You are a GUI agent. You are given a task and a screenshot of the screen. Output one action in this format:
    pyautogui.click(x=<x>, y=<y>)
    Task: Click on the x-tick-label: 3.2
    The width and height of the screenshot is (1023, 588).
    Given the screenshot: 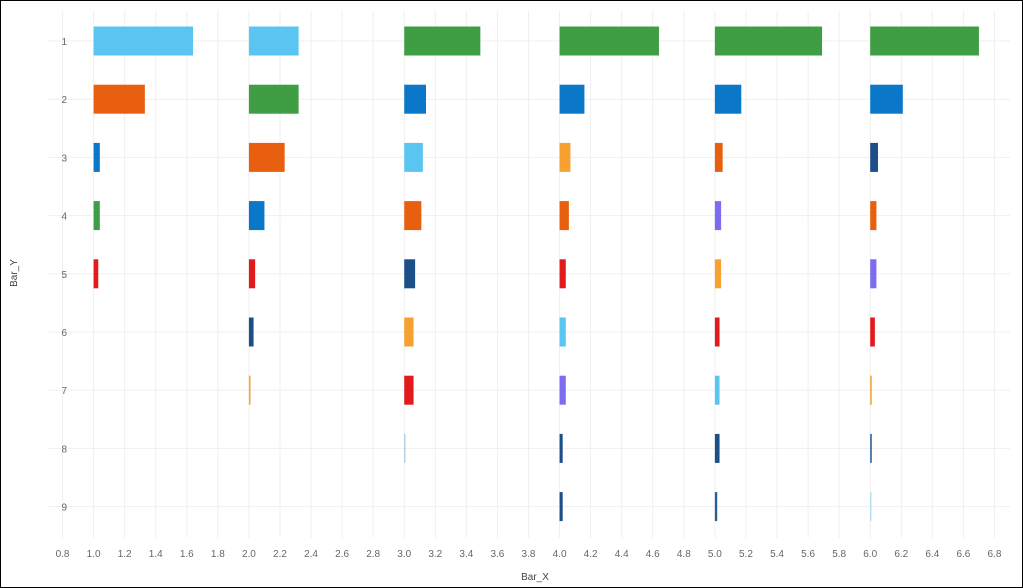 What is the action you would take?
    pyautogui.click(x=435, y=554)
    